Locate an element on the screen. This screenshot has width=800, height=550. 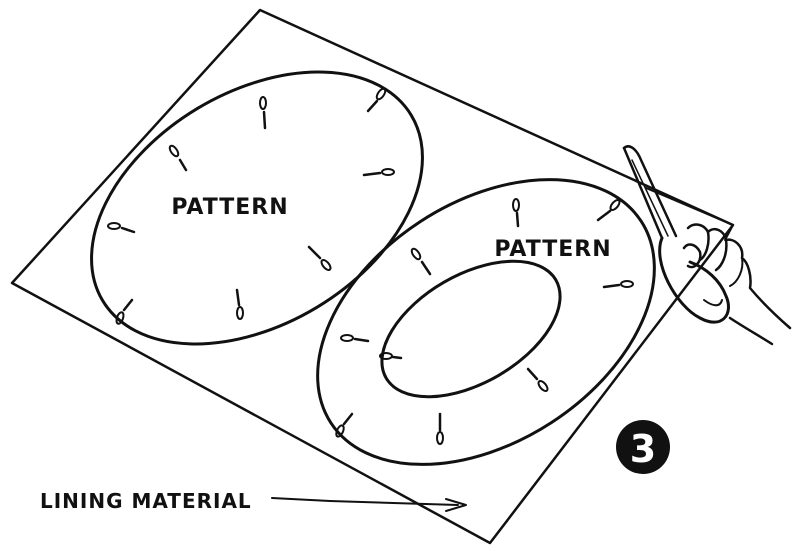
oval-pattern-label: PATTERN is located at coordinates (229, 207).